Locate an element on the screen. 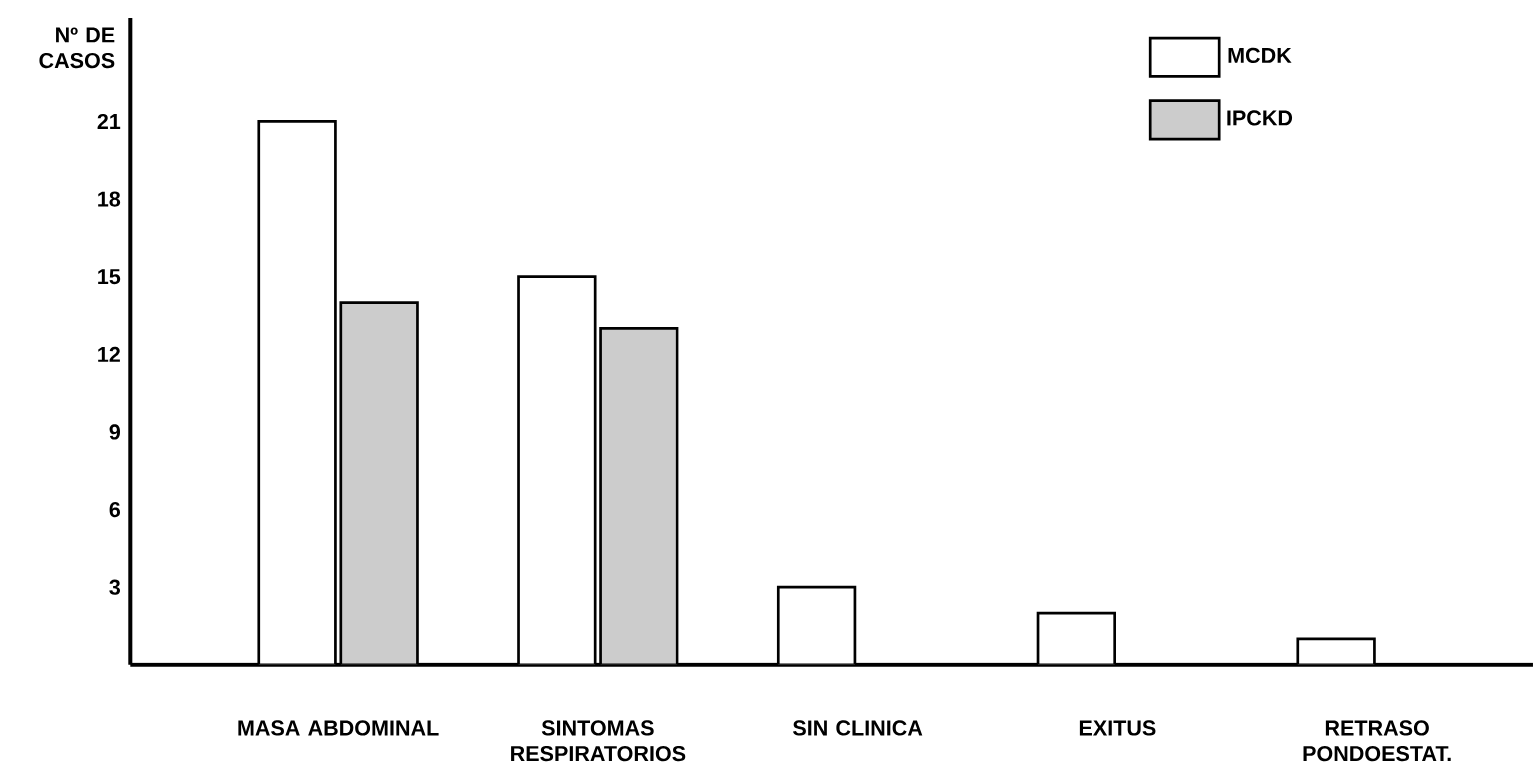  y-tick-label: 15 is located at coordinates (109, 277).